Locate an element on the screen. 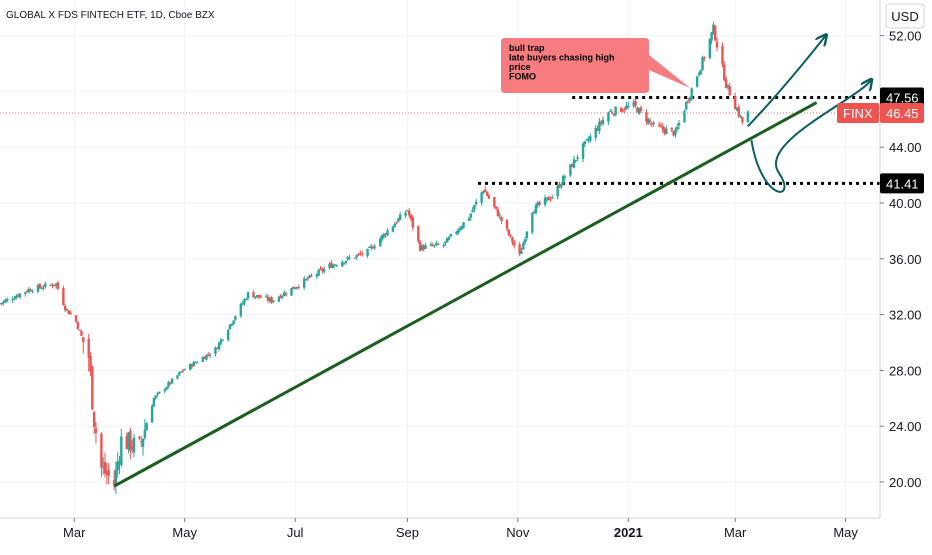  time-tick-label: Nov is located at coordinates (518, 532).